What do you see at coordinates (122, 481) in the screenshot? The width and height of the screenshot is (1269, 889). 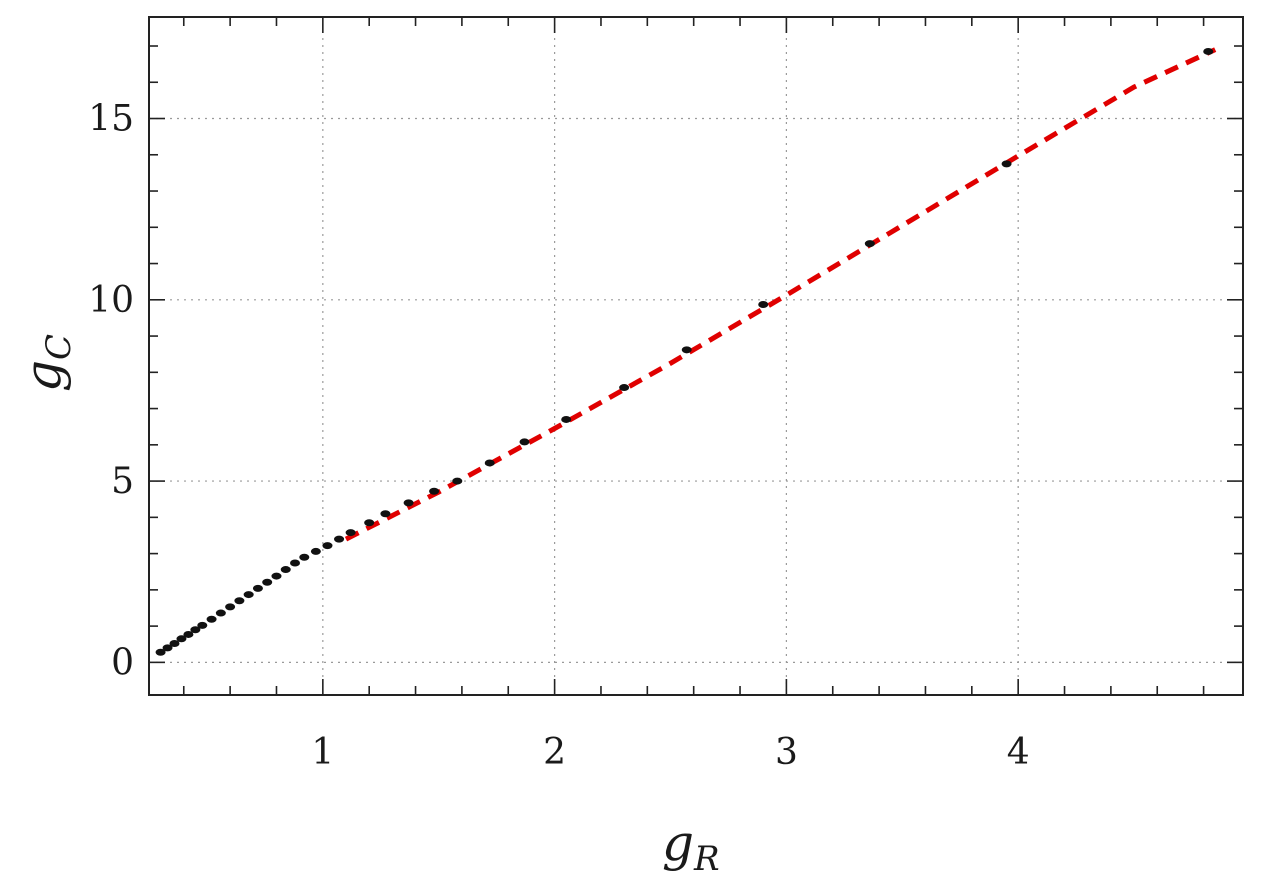 I see `y-tick-label: 5` at bounding box center [122, 481].